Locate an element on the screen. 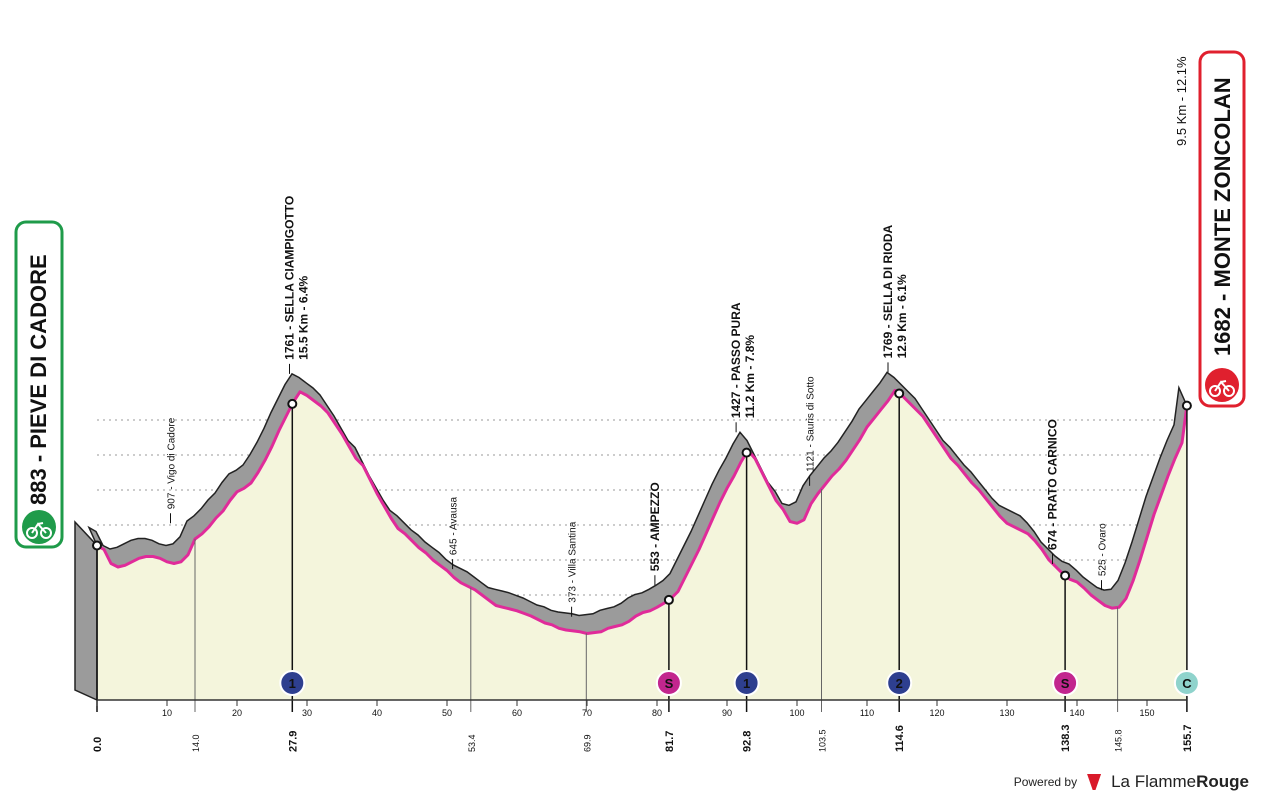  climb-stats-label: 15.5 Km - 6.4% is located at coordinates (304, 317).